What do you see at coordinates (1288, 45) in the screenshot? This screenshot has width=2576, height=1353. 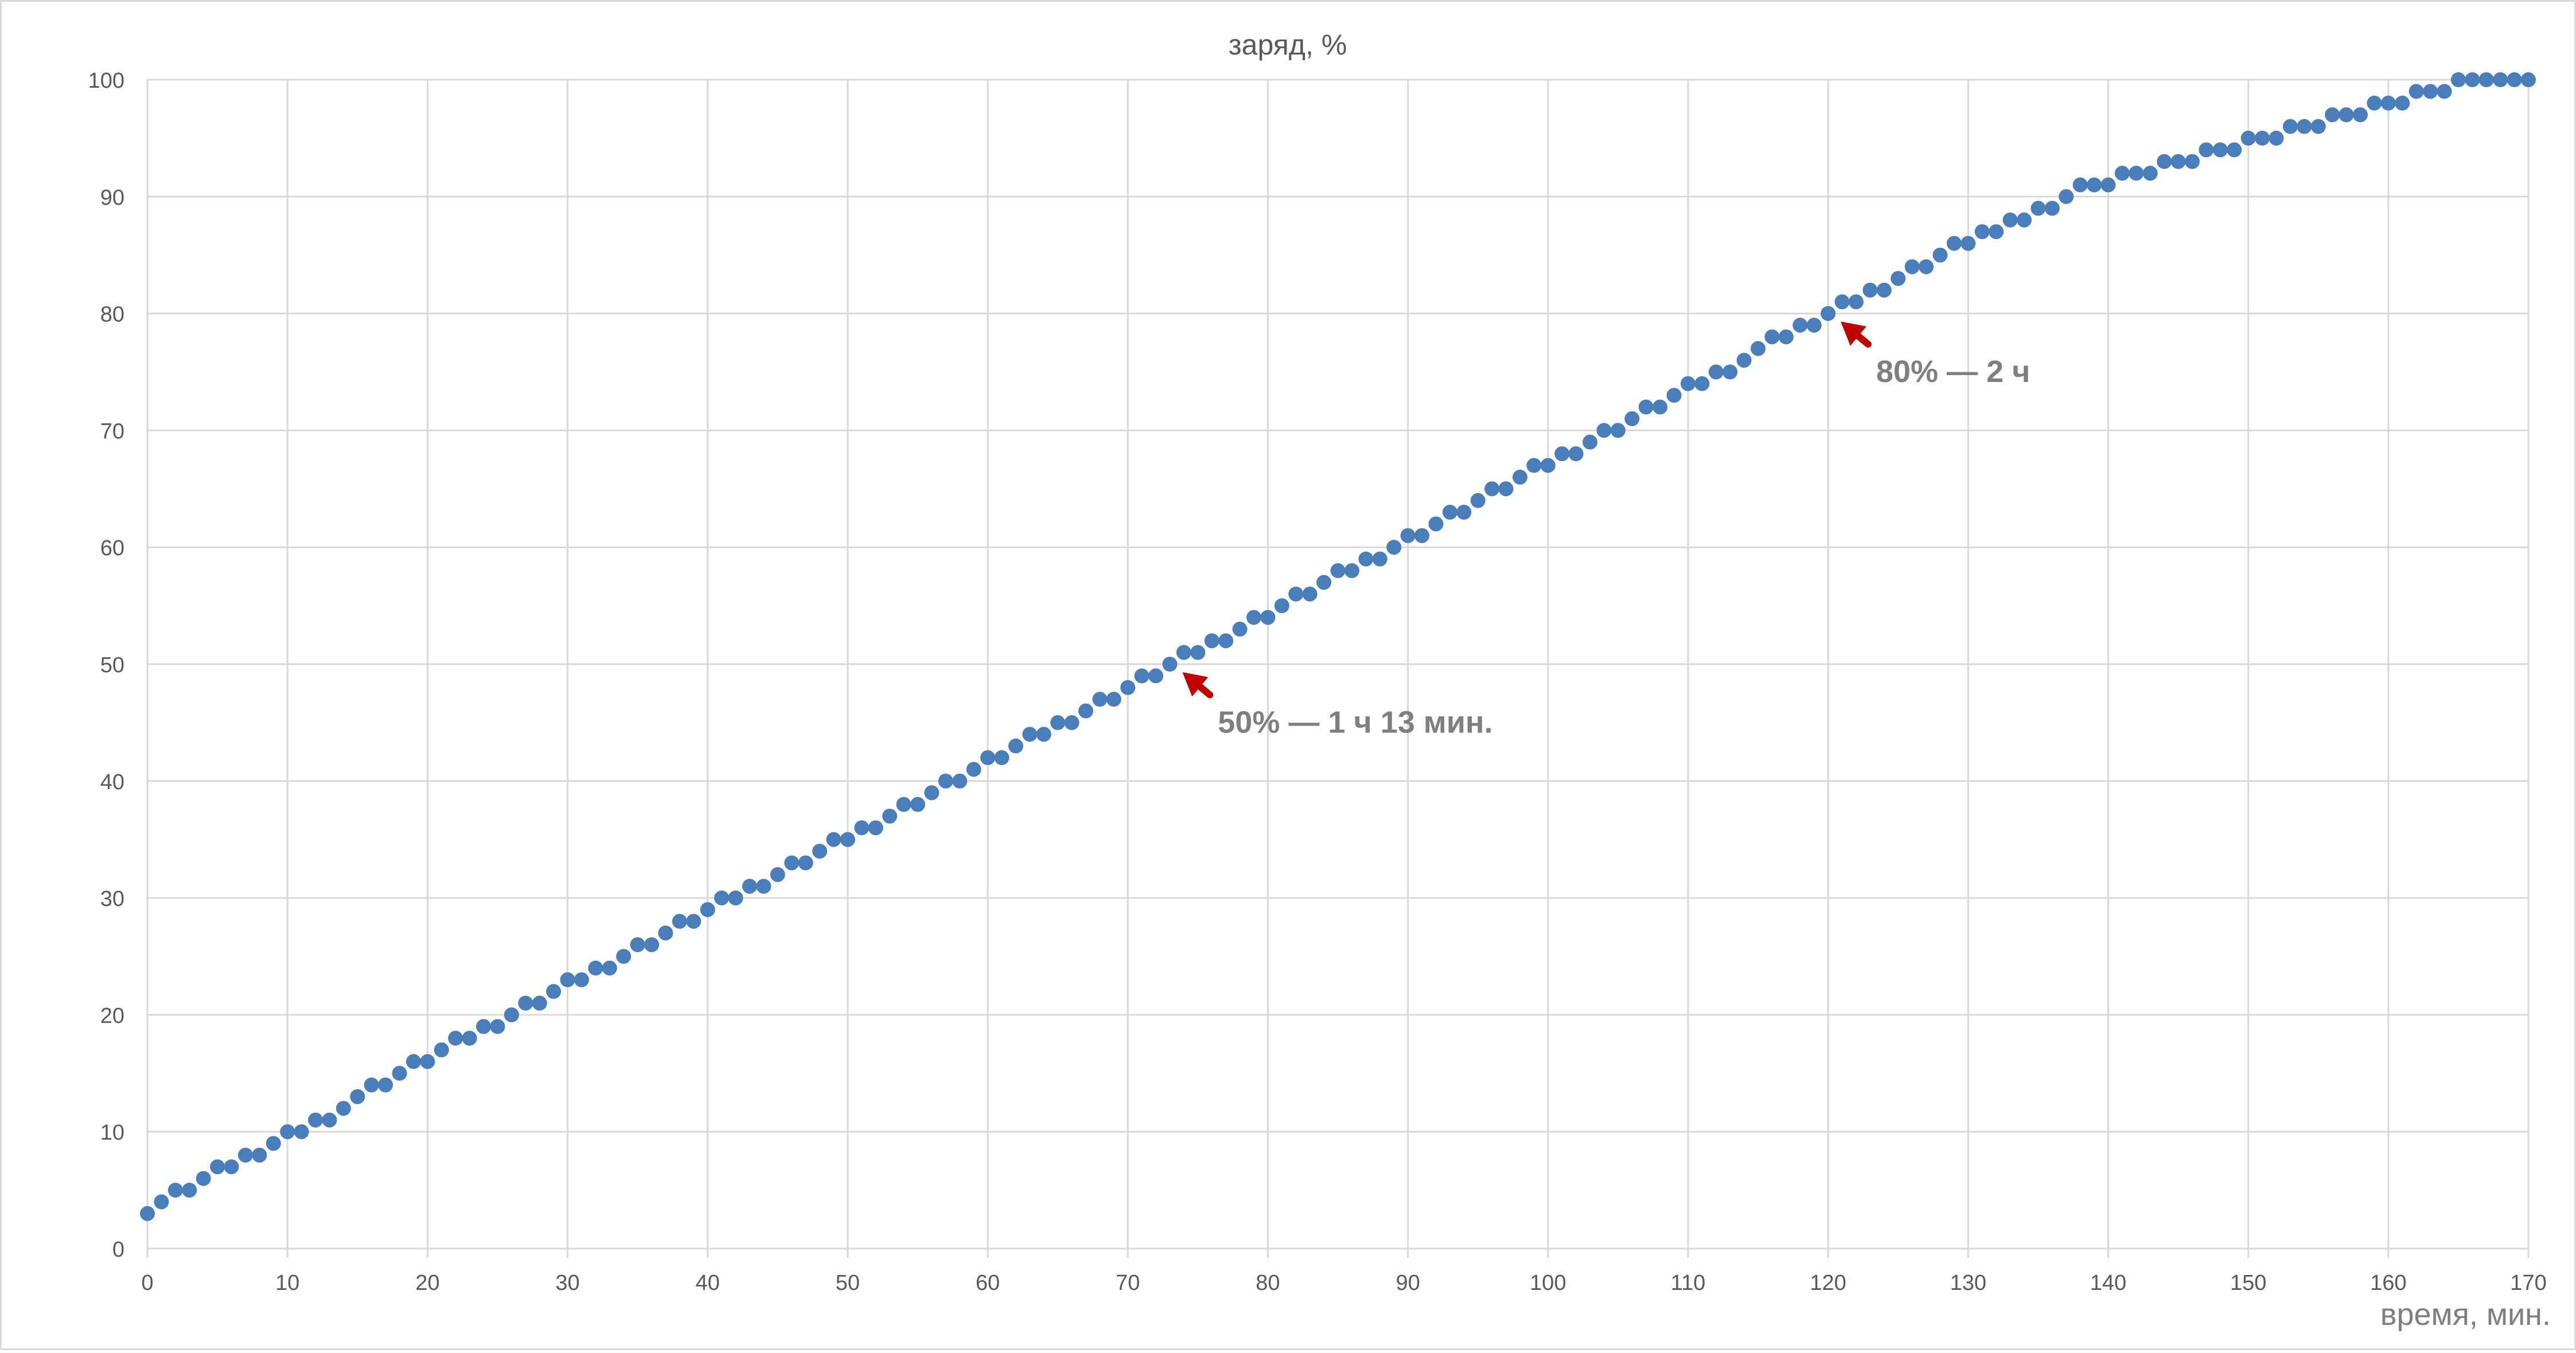 I see `chart-title: заряд, %` at bounding box center [1288, 45].